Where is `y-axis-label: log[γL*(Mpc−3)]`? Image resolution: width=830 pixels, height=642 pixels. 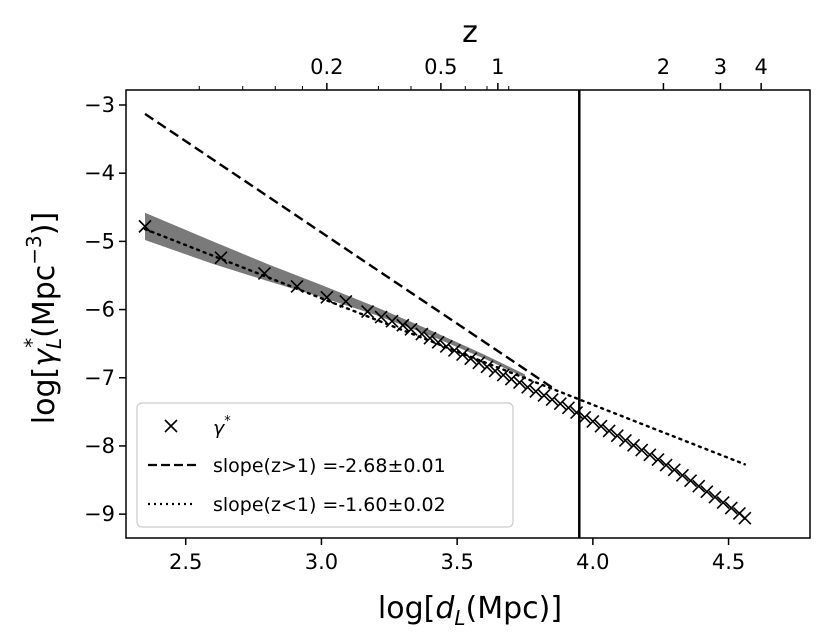 y-axis-label: log[γL*(Mpc−3)] is located at coordinates (43, 318).